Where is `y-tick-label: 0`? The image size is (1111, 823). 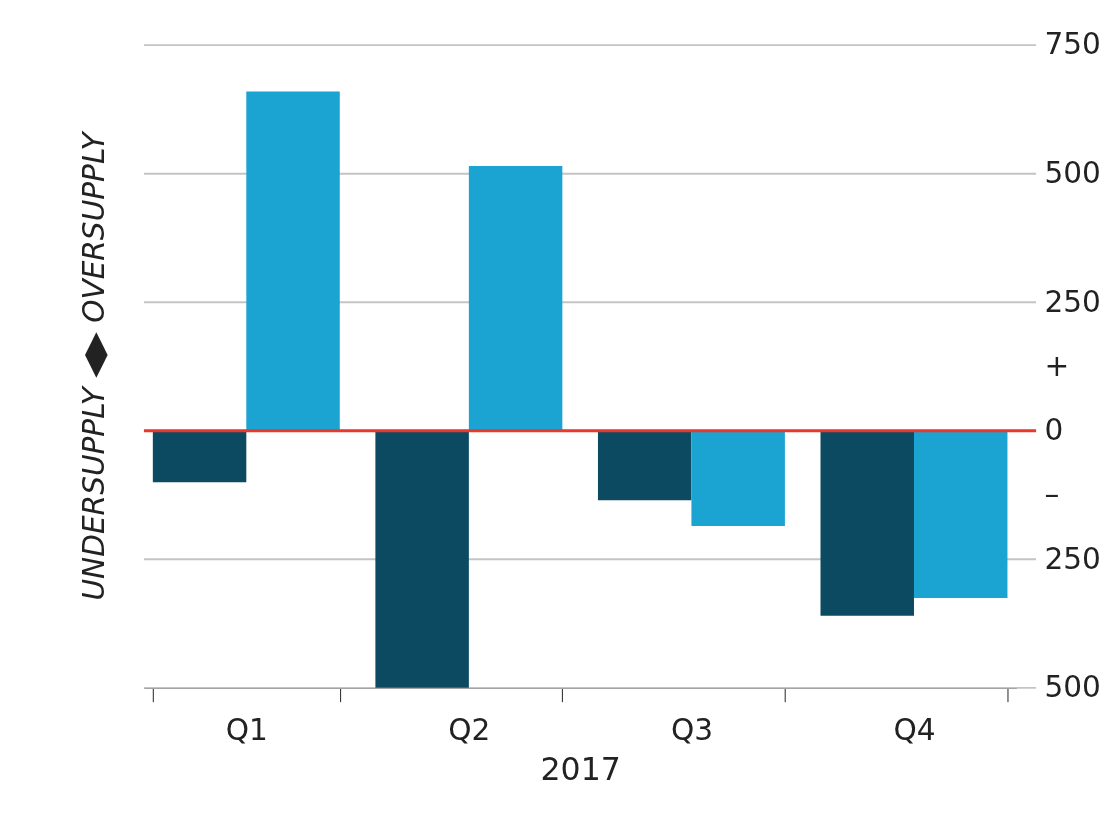
y-tick-label: 0 is located at coordinates (1054, 430).